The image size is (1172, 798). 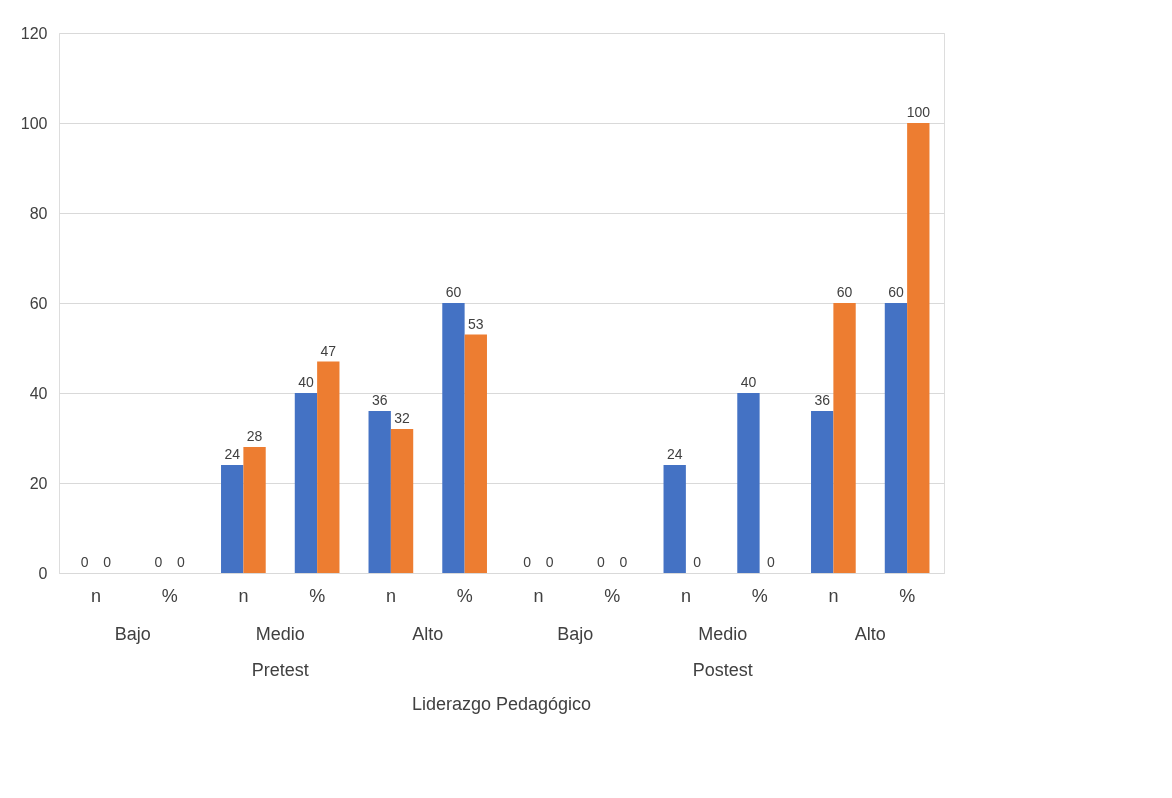 I want to click on y-tick-label: 120, so click(x=34, y=33).